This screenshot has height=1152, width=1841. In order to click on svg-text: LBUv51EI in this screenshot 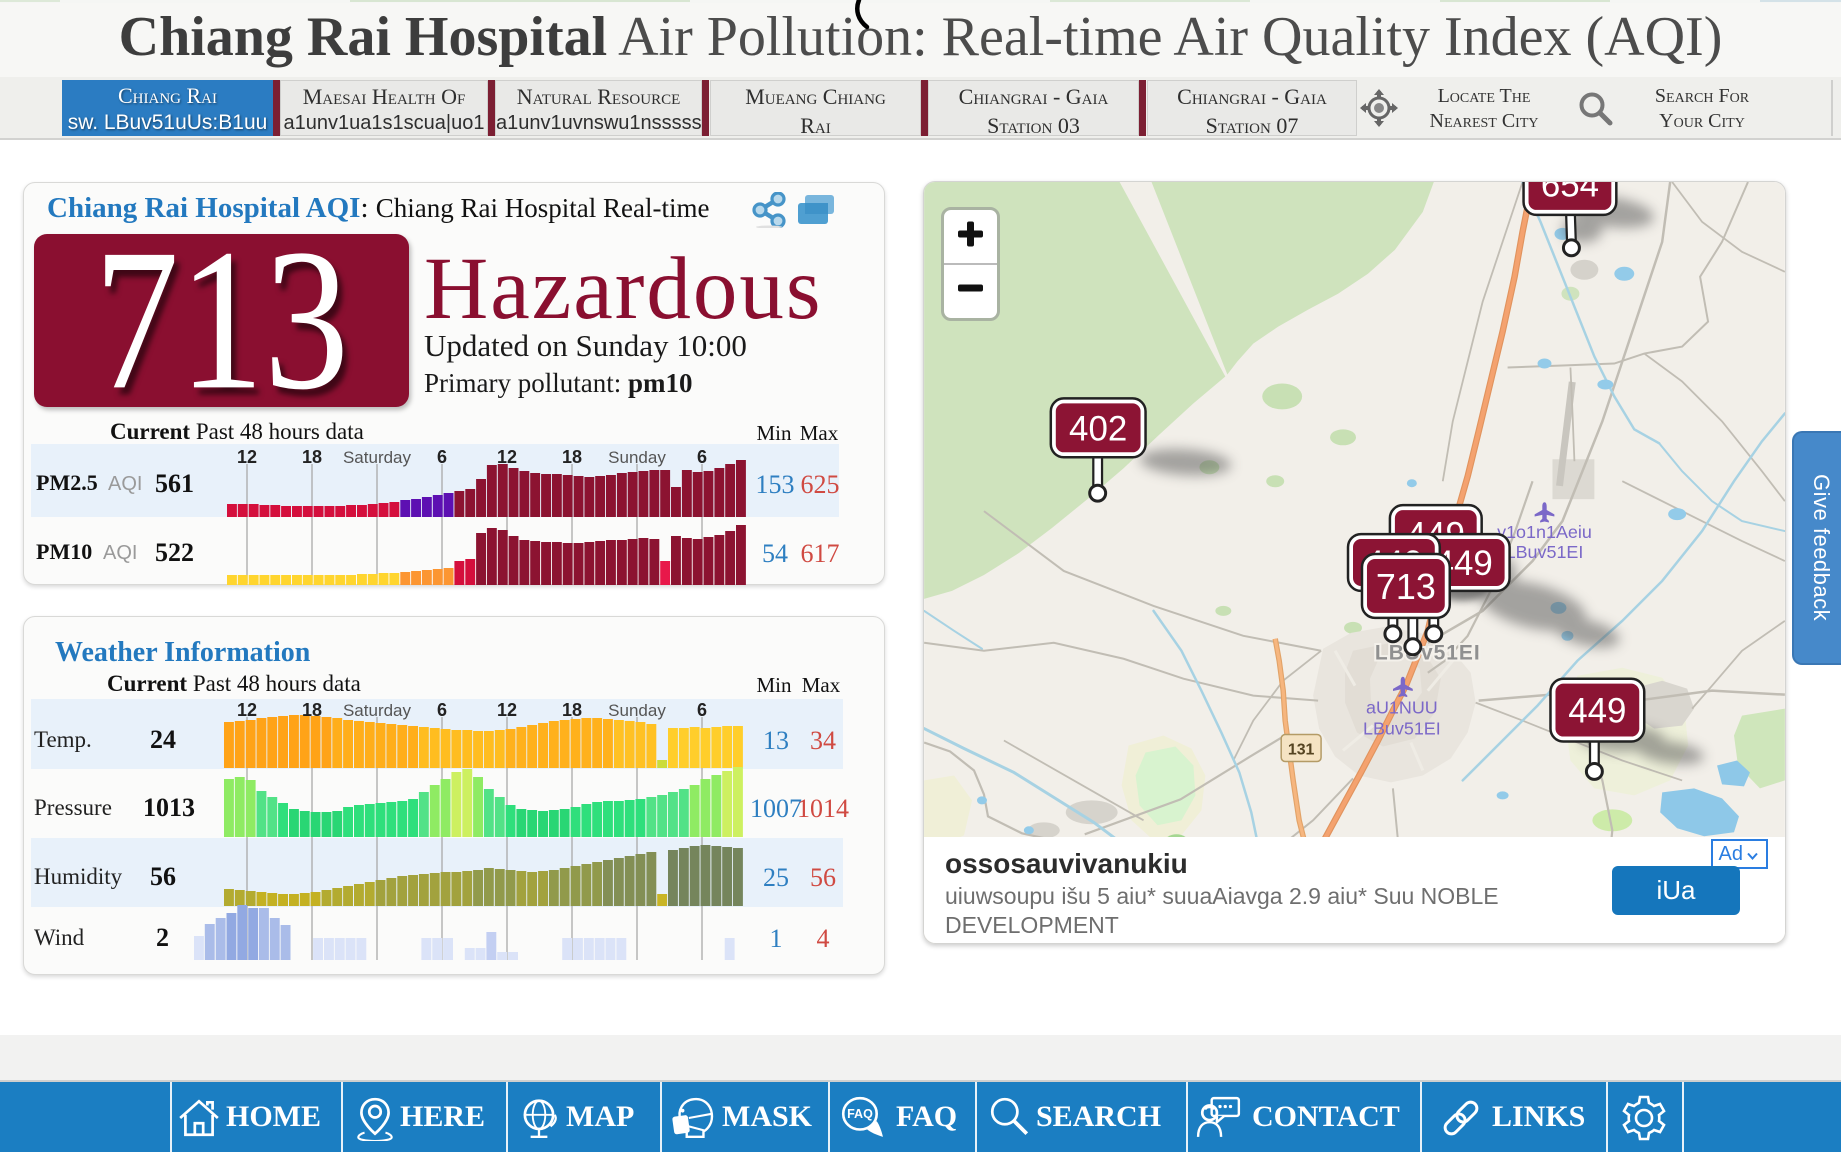, I will do `click(1428, 653)`.